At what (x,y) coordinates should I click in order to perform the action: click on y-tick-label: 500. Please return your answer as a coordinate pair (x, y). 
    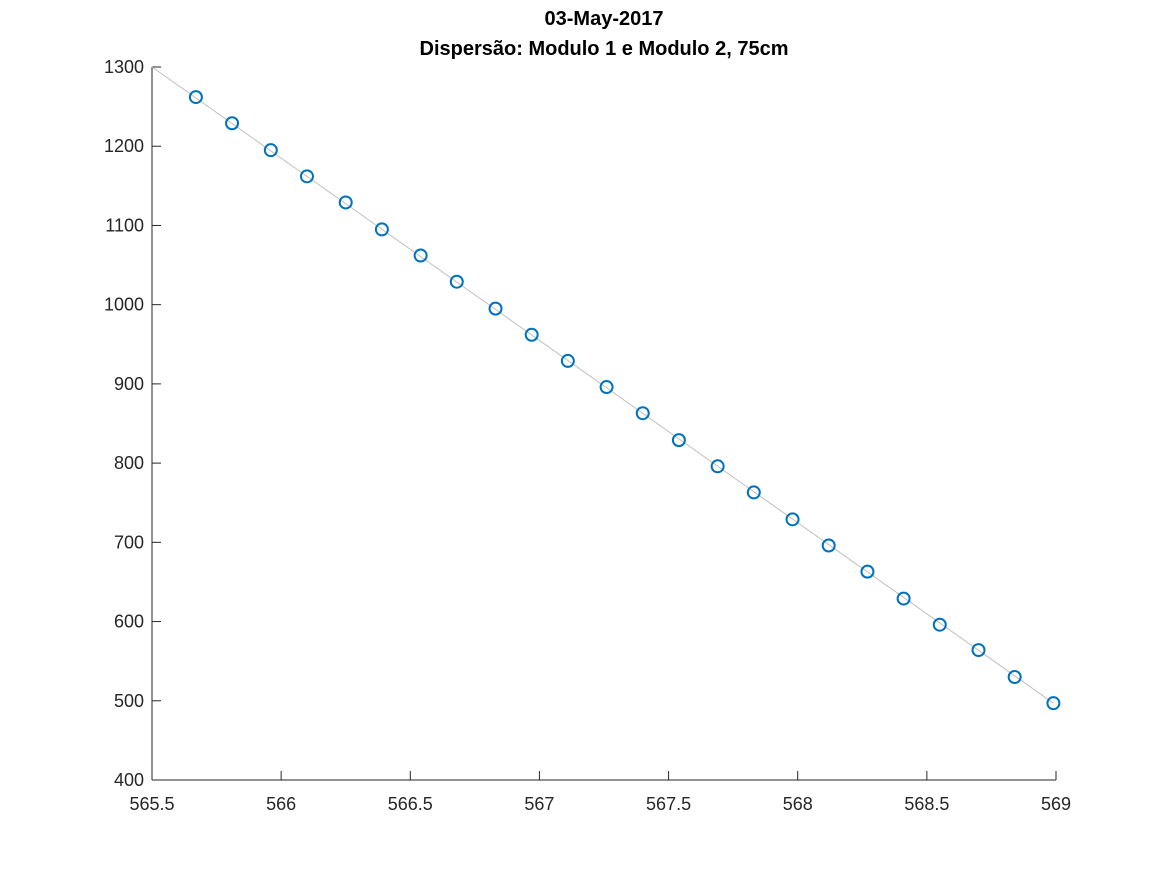
    Looking at the image, I should click on (129, 701).